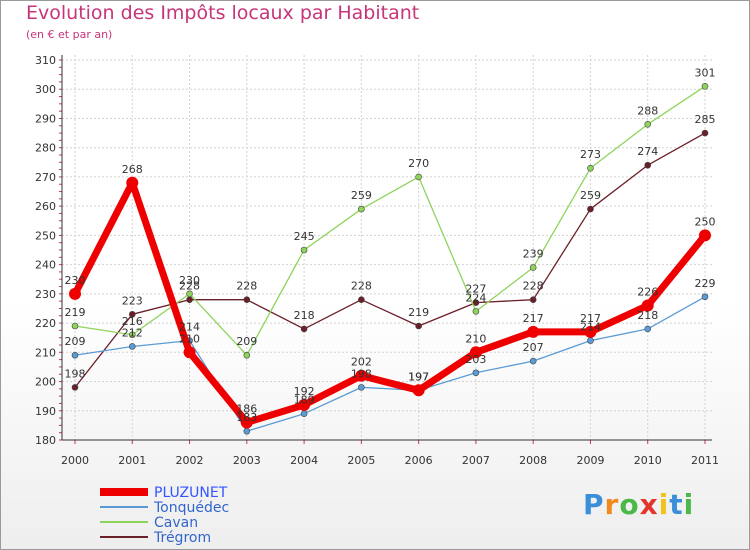 This screenshot has width=750, height=550. What do you see at coordinates (590, 460) in the screenshot?
I see `x-tick-label: 2009` at bounding box center [590, 460].